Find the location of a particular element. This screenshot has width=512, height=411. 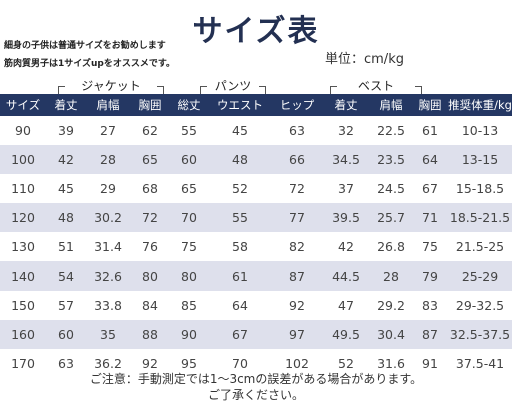

table-cell: 79 is located at coordinates (430, 276).